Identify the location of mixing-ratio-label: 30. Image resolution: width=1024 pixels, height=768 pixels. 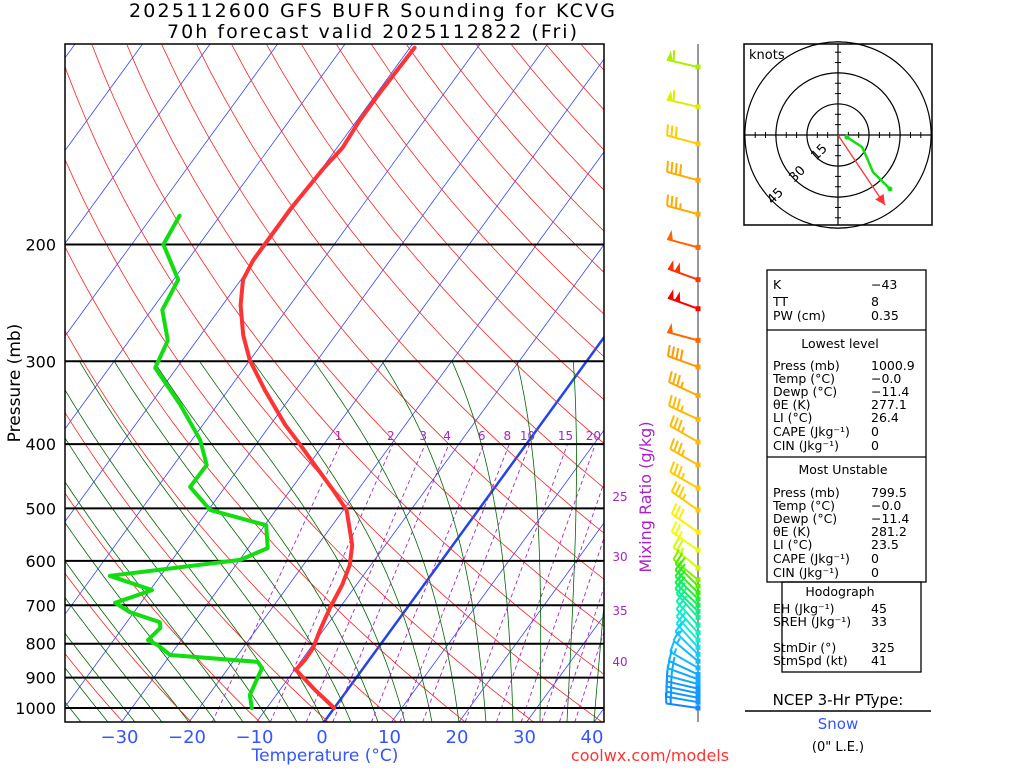
(619, 557).